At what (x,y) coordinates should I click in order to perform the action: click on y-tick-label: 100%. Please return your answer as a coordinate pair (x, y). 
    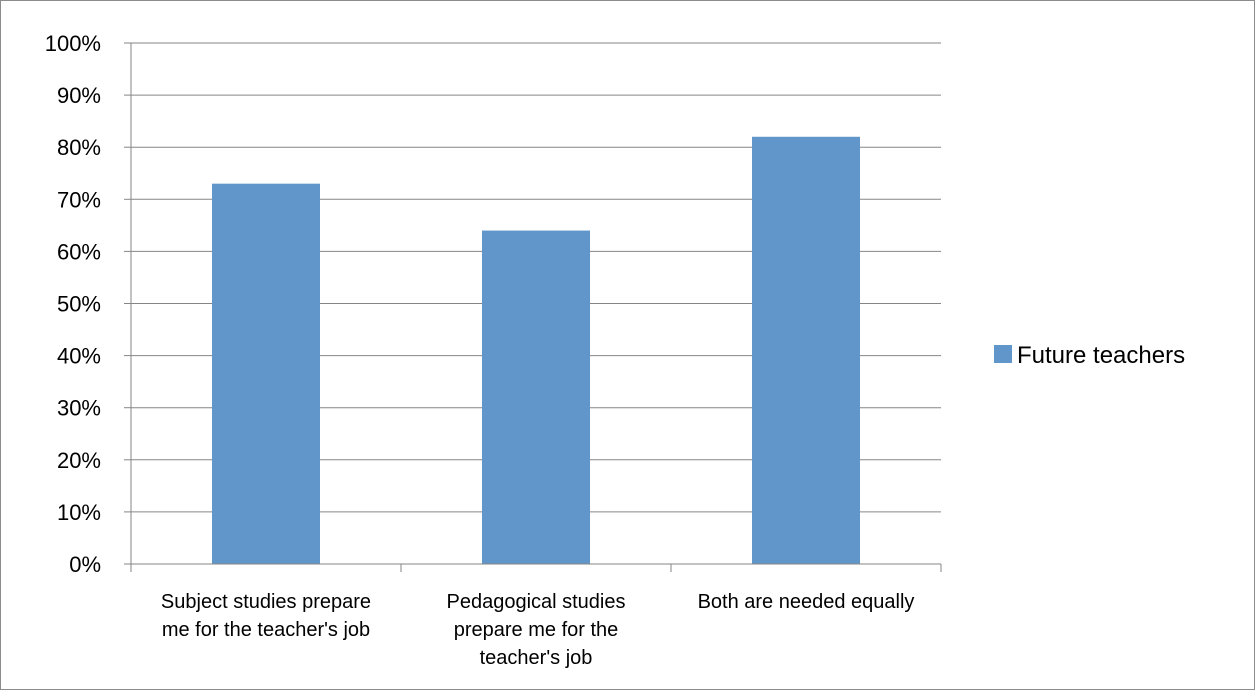
    Looking at the image, I should click on (73, 43).